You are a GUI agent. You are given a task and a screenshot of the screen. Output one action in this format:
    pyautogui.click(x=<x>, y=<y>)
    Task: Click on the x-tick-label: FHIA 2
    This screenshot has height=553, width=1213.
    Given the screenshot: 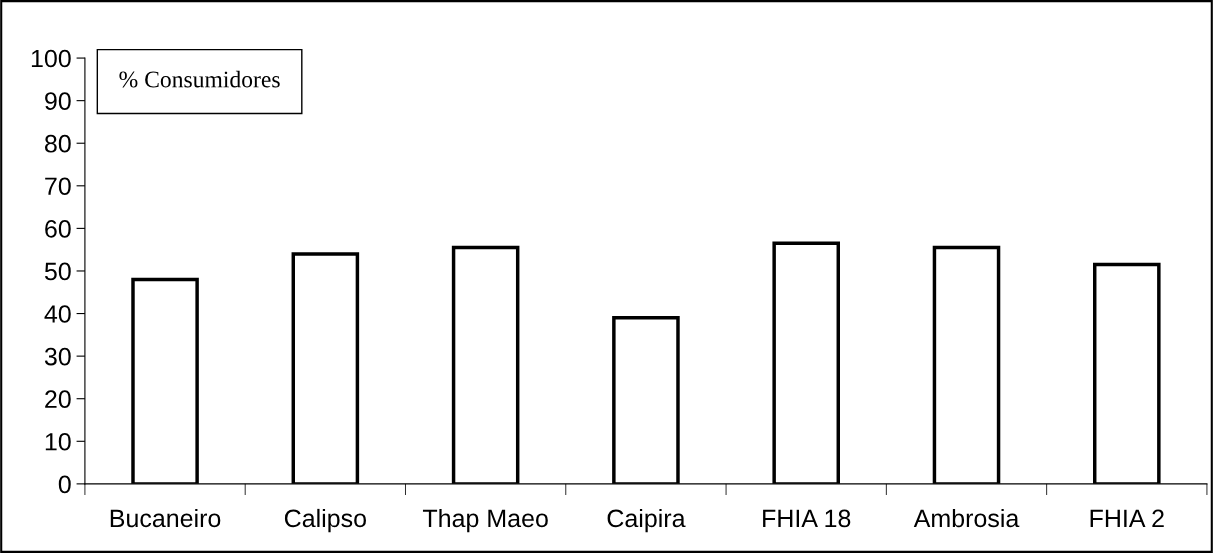 What is the action you would take?
    pyautogui.click(x=1127, y=518)
    